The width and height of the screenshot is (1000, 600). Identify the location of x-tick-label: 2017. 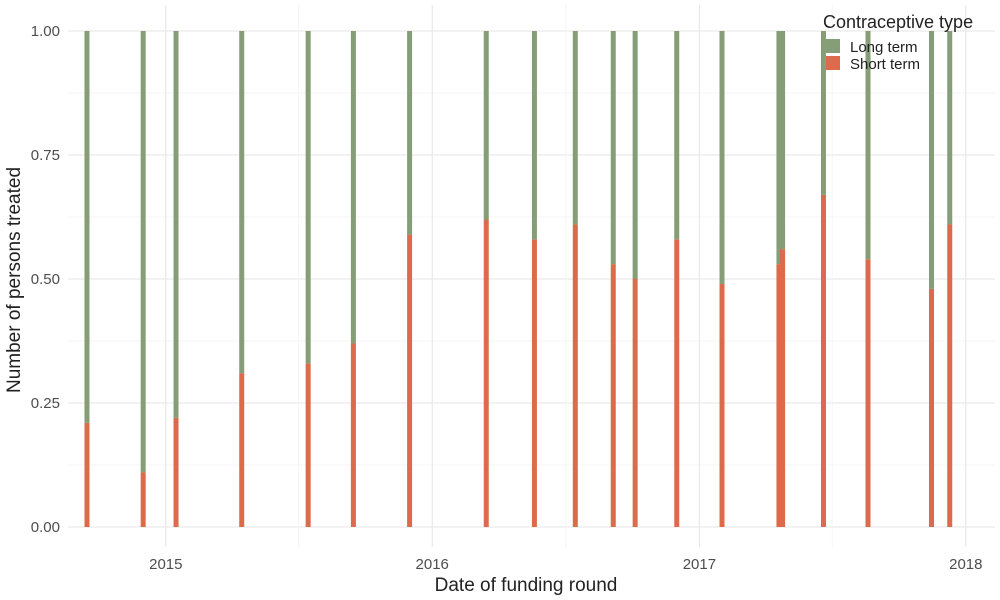
(699, 564).